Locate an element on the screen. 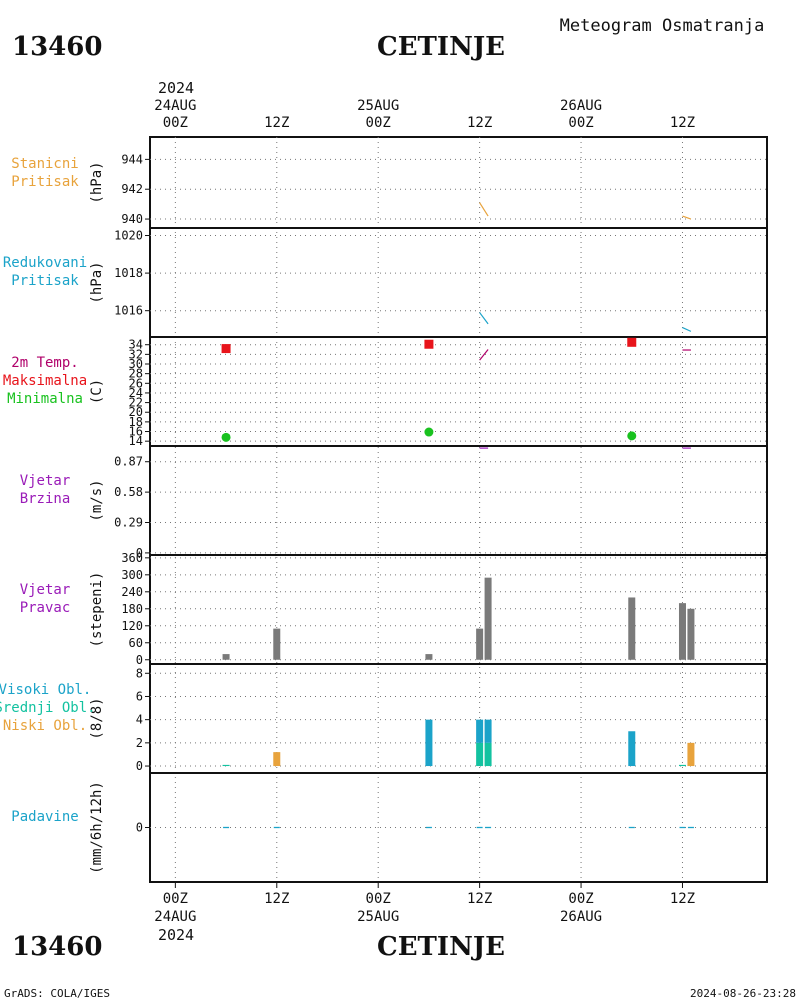 The width and height of the screenshot is (800, 1000). panel-unit-label: (8/8) is located at coordinates (97, 718).